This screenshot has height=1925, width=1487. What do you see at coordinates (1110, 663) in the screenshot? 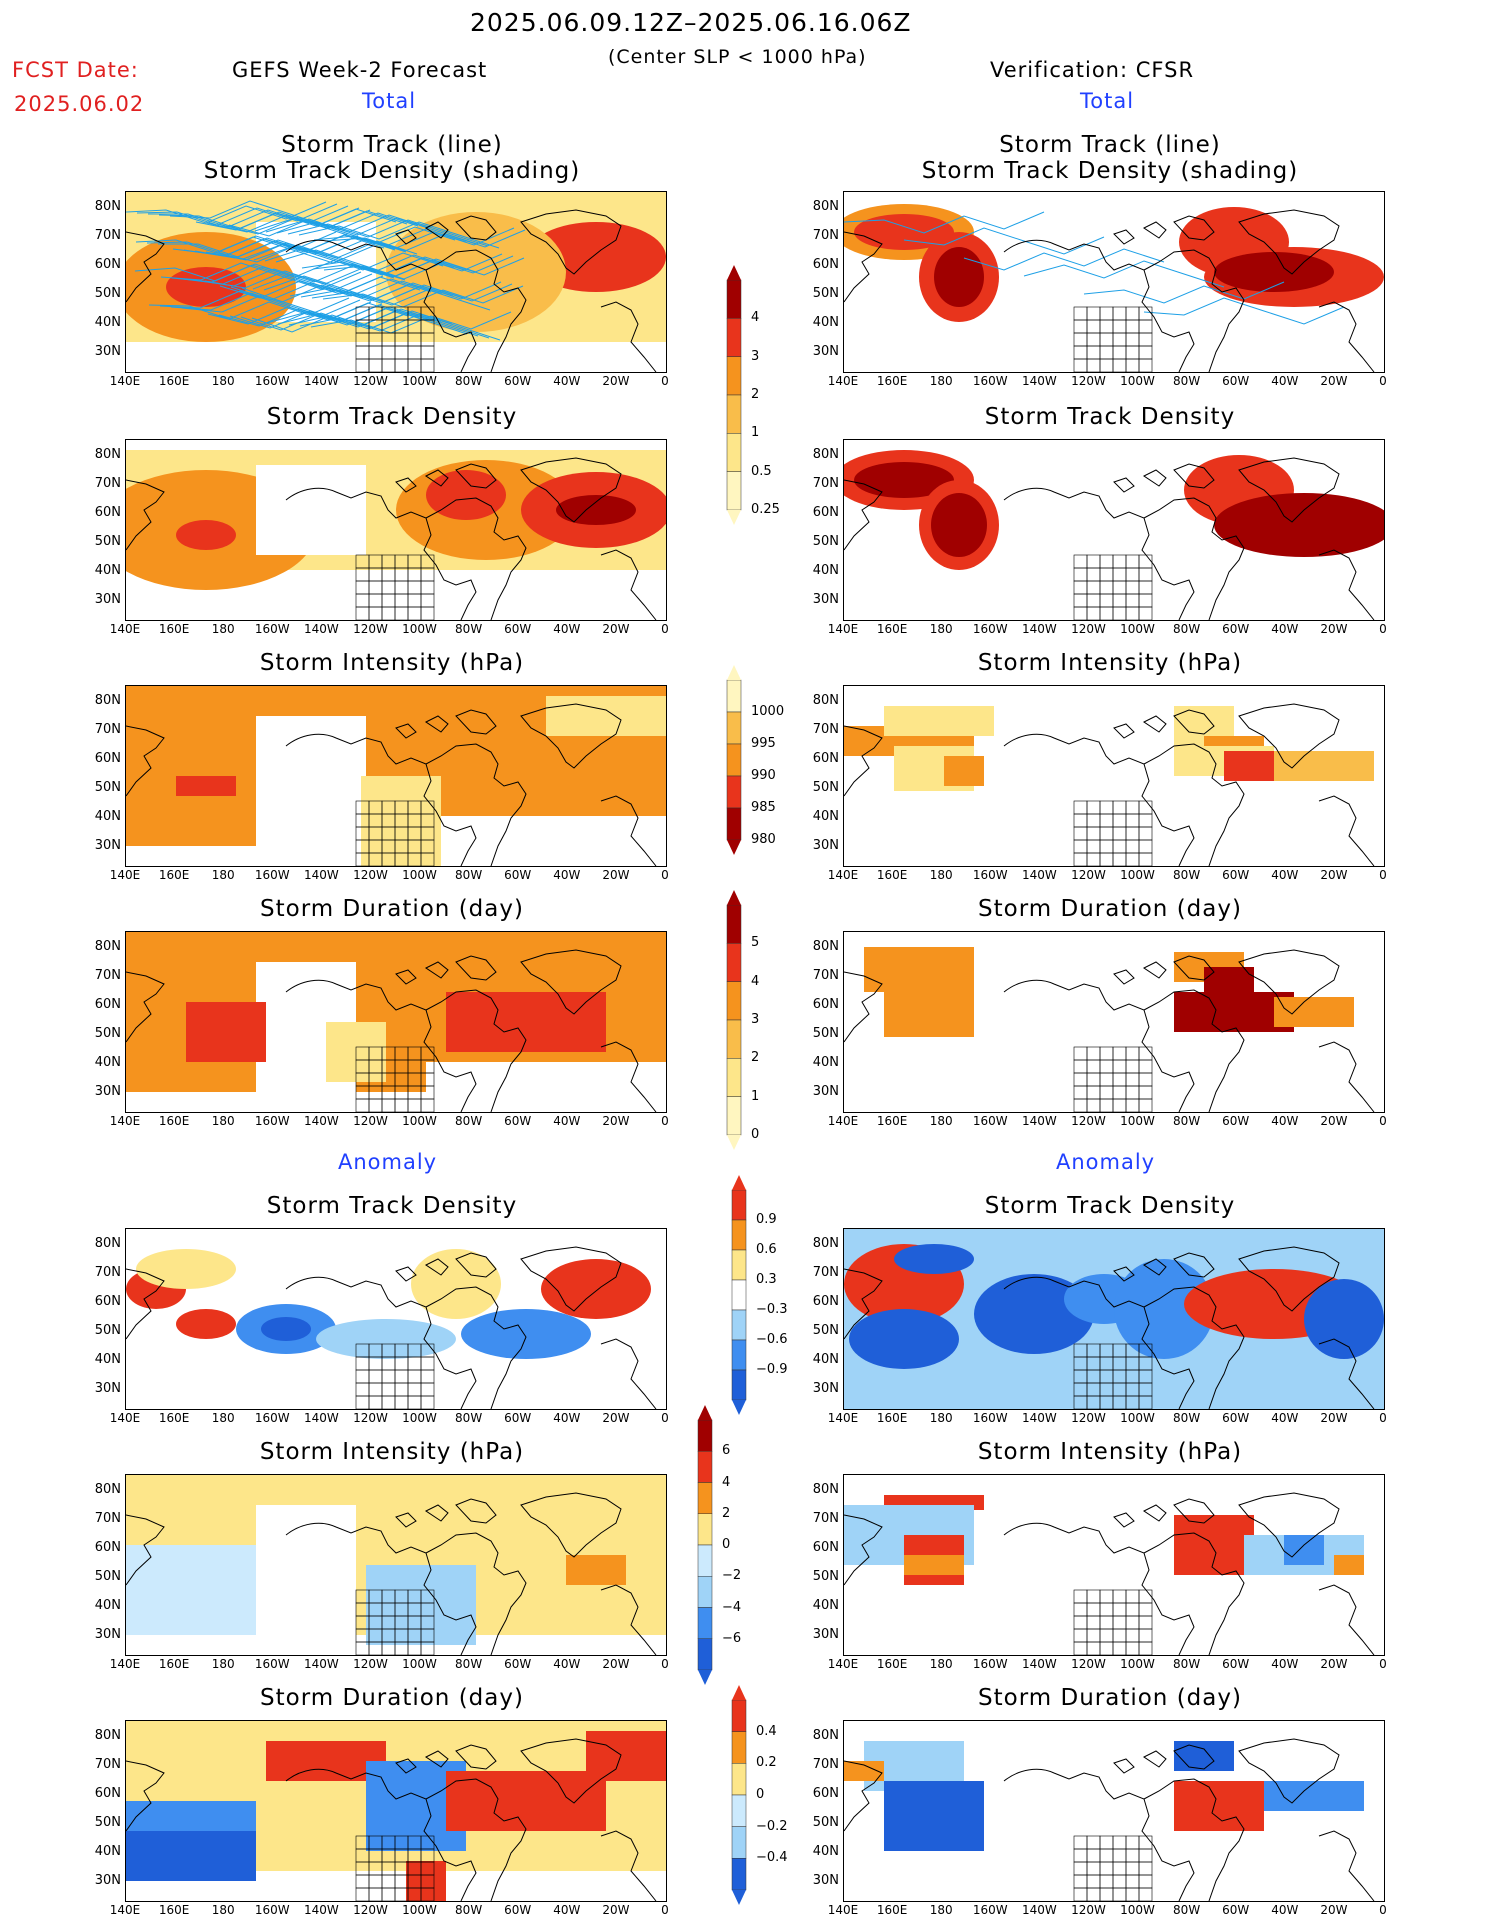
I see `title-intensity-right: Storm Intensity (hPa)` at bounding box center [1110, 663].